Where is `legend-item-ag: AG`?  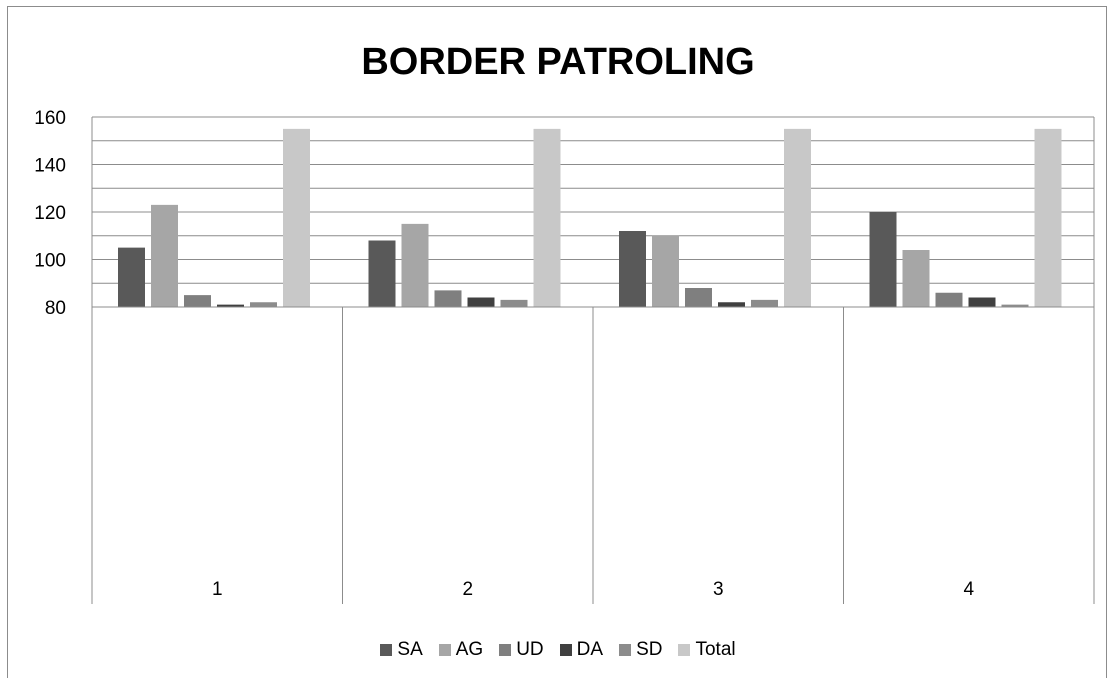
legend-item-ag: AG is located at coordinates (461, 650).